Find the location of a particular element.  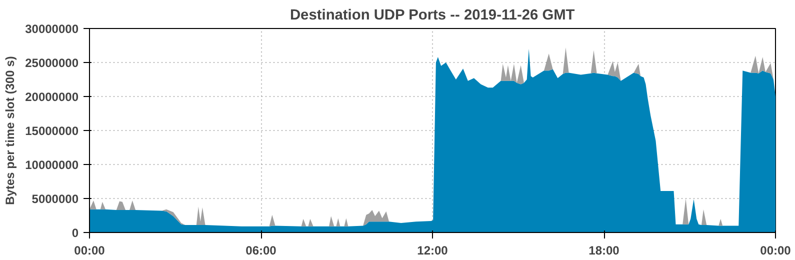

chart-title: Destination UDP Ports -- 2019-11-26 GMT is located at coordinates (432, 16).